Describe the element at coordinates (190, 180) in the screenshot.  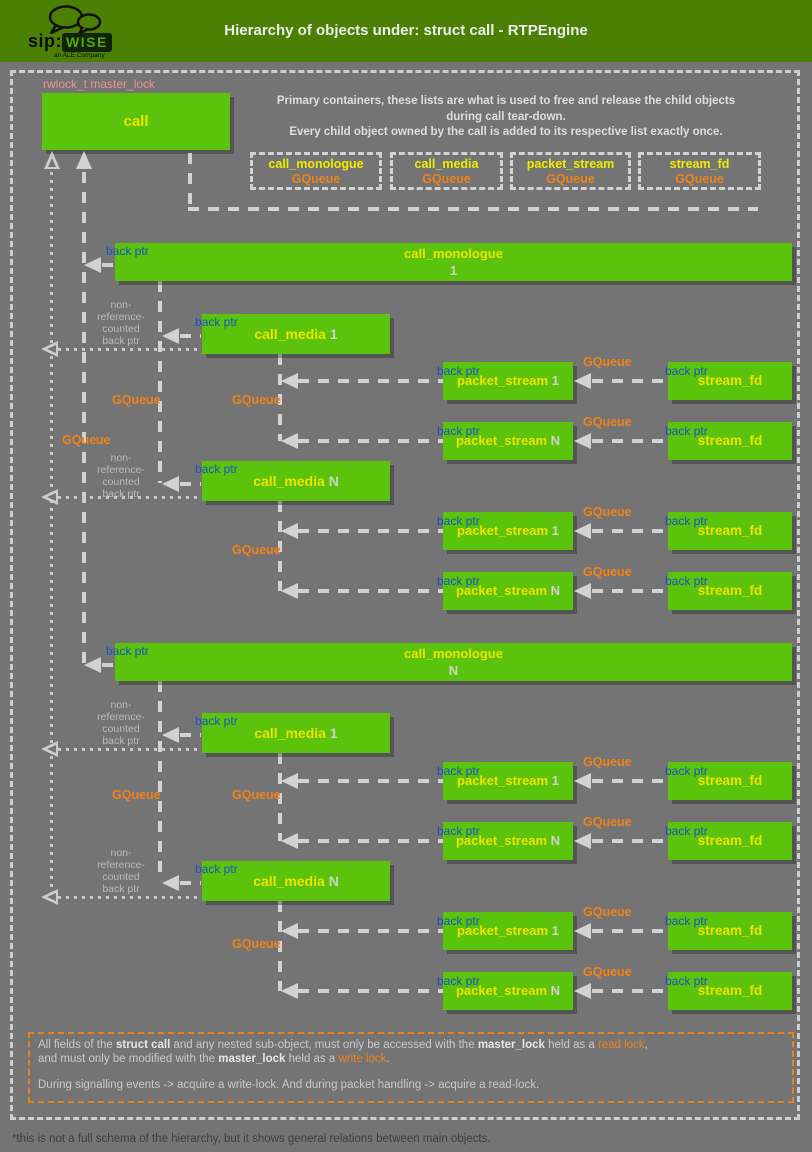
I see `queue-bus-vertical-line` at that location.